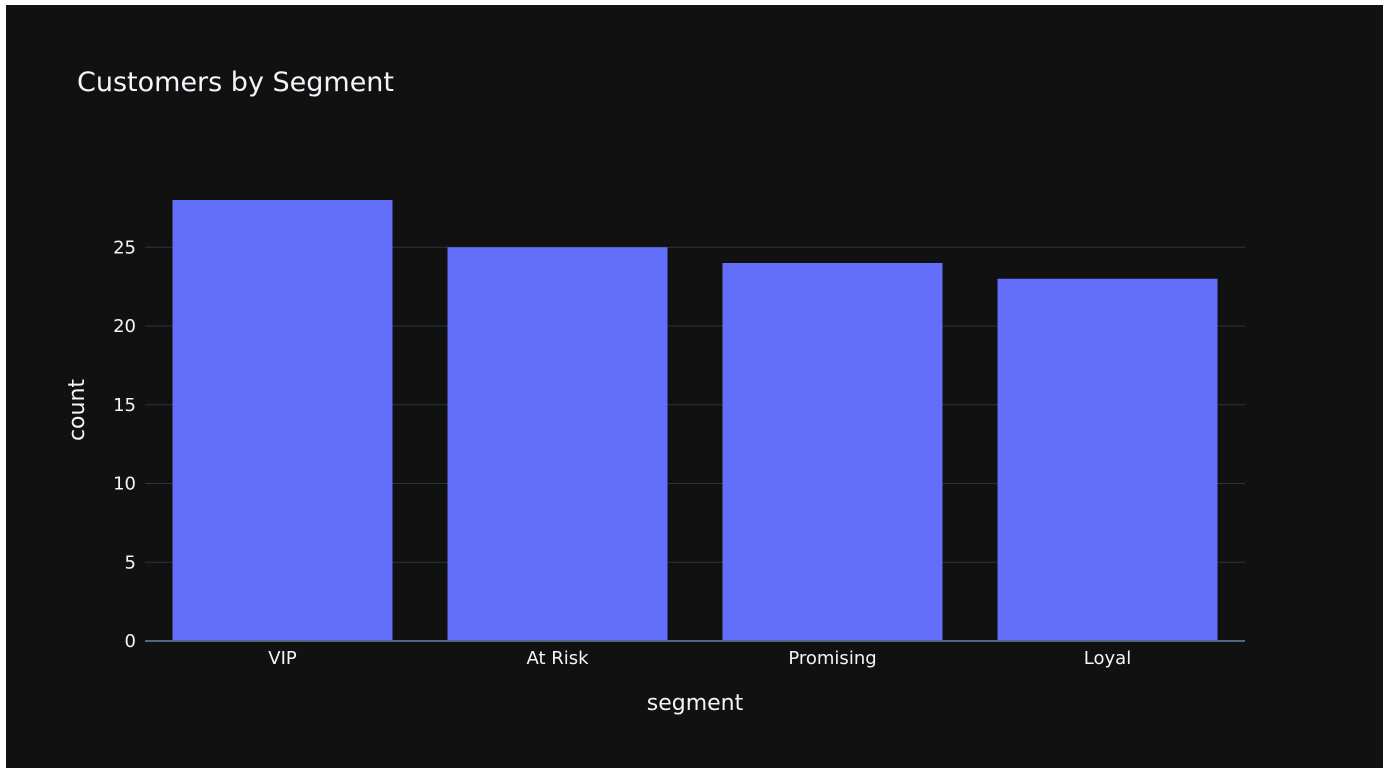 This screenshot has width=1389, height=773. What do you see at coordinates (557, 444) in the screenshot?
I see `bar-at-risk` at bounding box center [557, 444].